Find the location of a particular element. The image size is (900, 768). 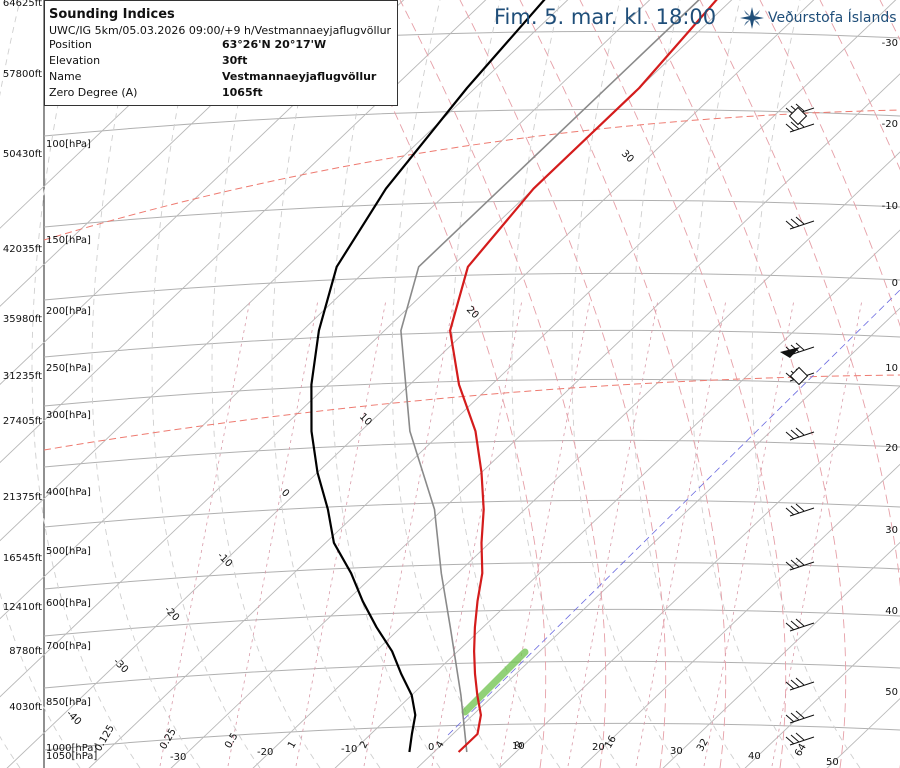

lower-guide-line is located at coordinates (471, 412).